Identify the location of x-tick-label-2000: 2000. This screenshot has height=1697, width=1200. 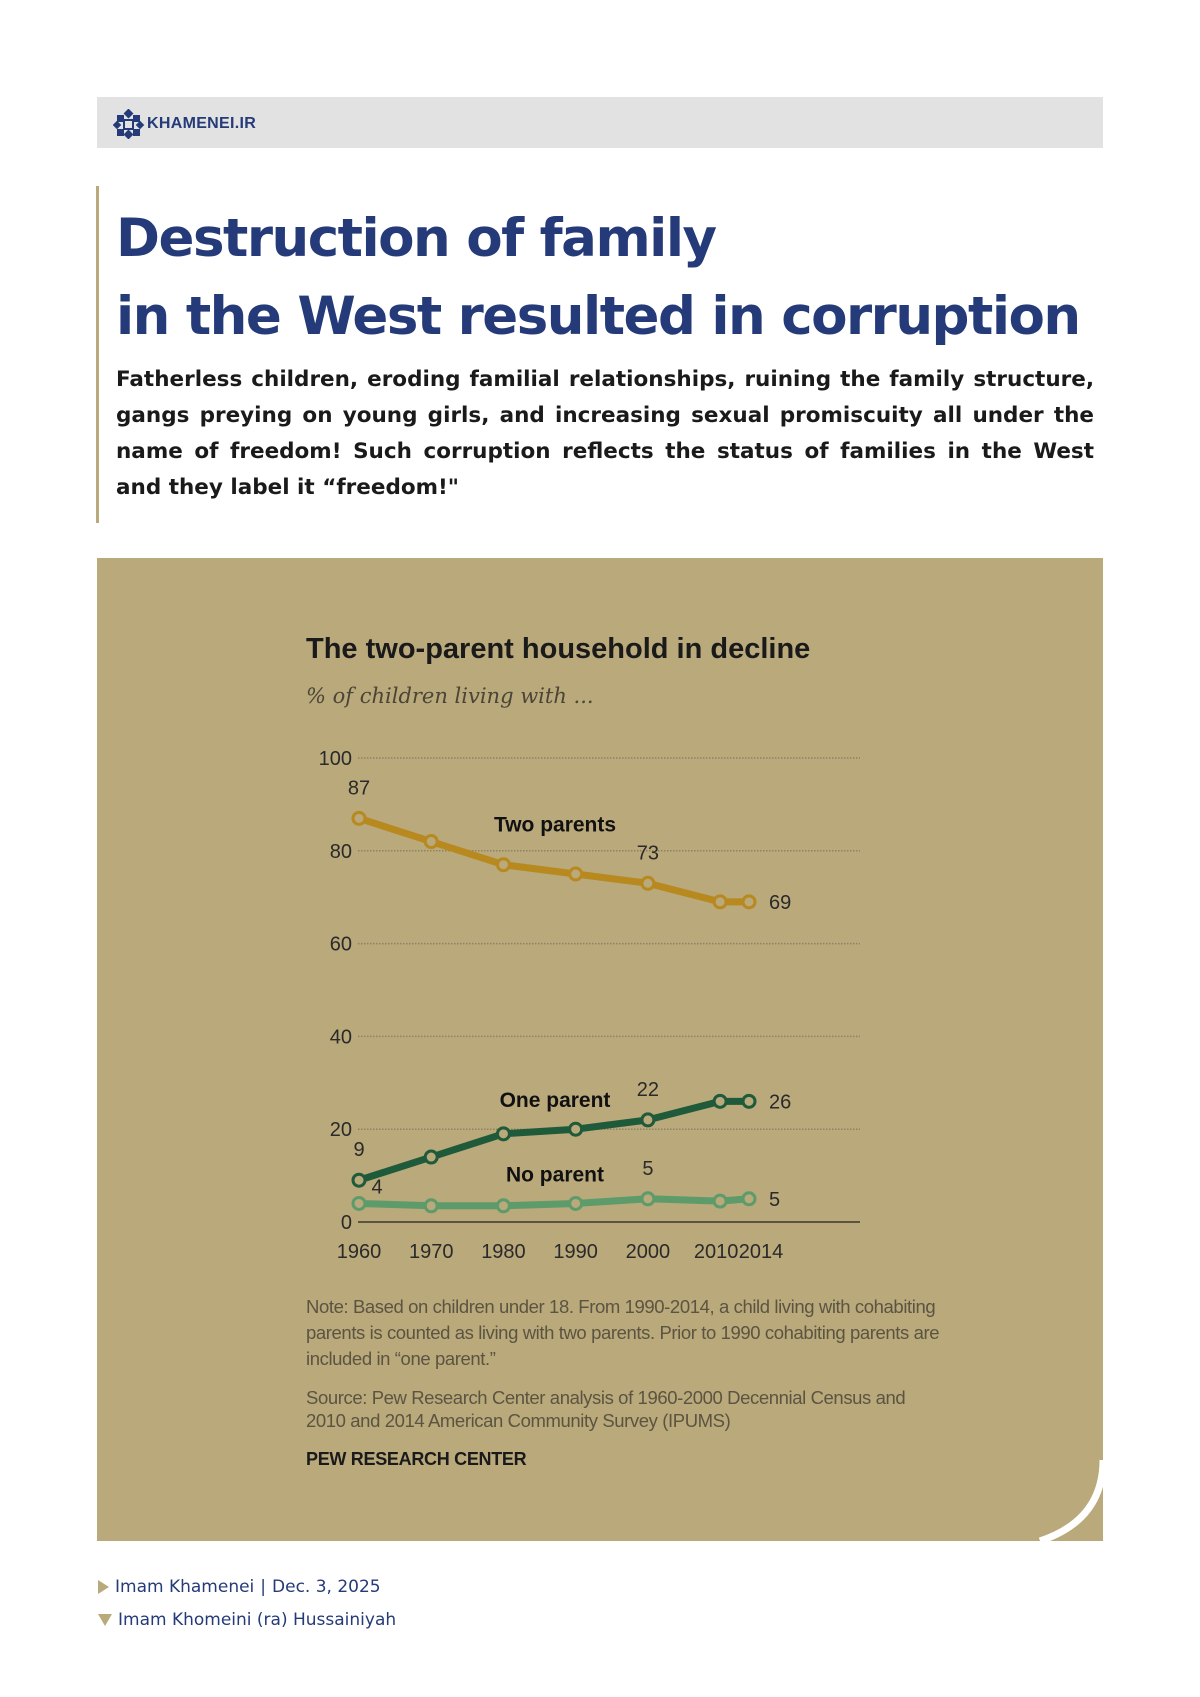
(648, 1252).